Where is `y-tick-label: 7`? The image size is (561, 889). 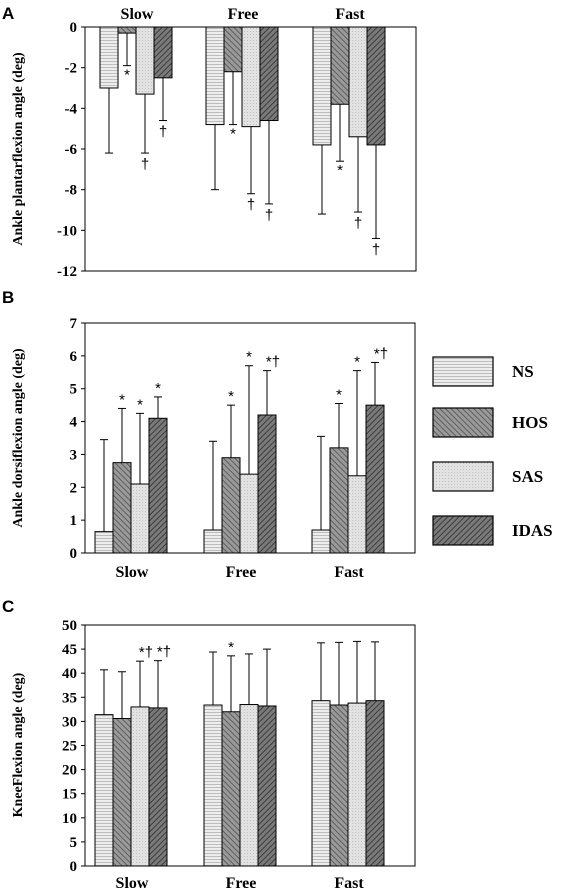 y-tick-label: 7 is located at coordinates (74, 324).